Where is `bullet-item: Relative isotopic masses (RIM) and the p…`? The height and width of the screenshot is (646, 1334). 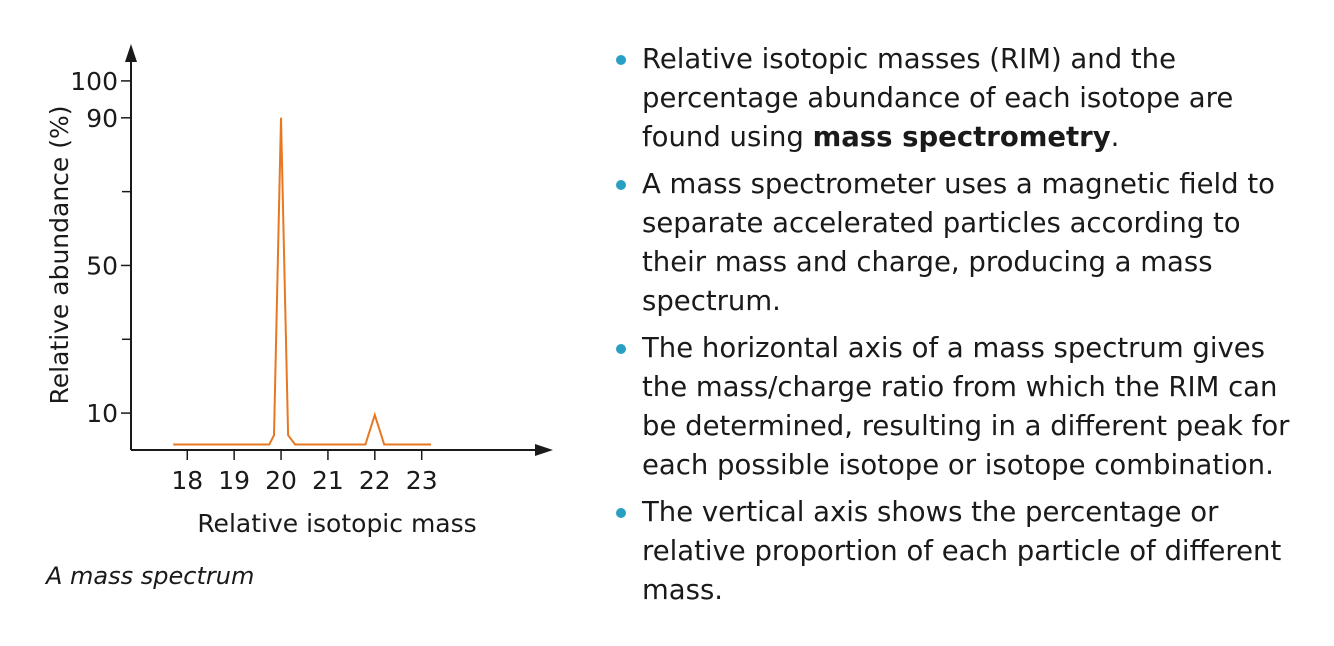 bullet-item: Relative isotopic masses (RIM) and the p… is located at coordinates (962, 98).